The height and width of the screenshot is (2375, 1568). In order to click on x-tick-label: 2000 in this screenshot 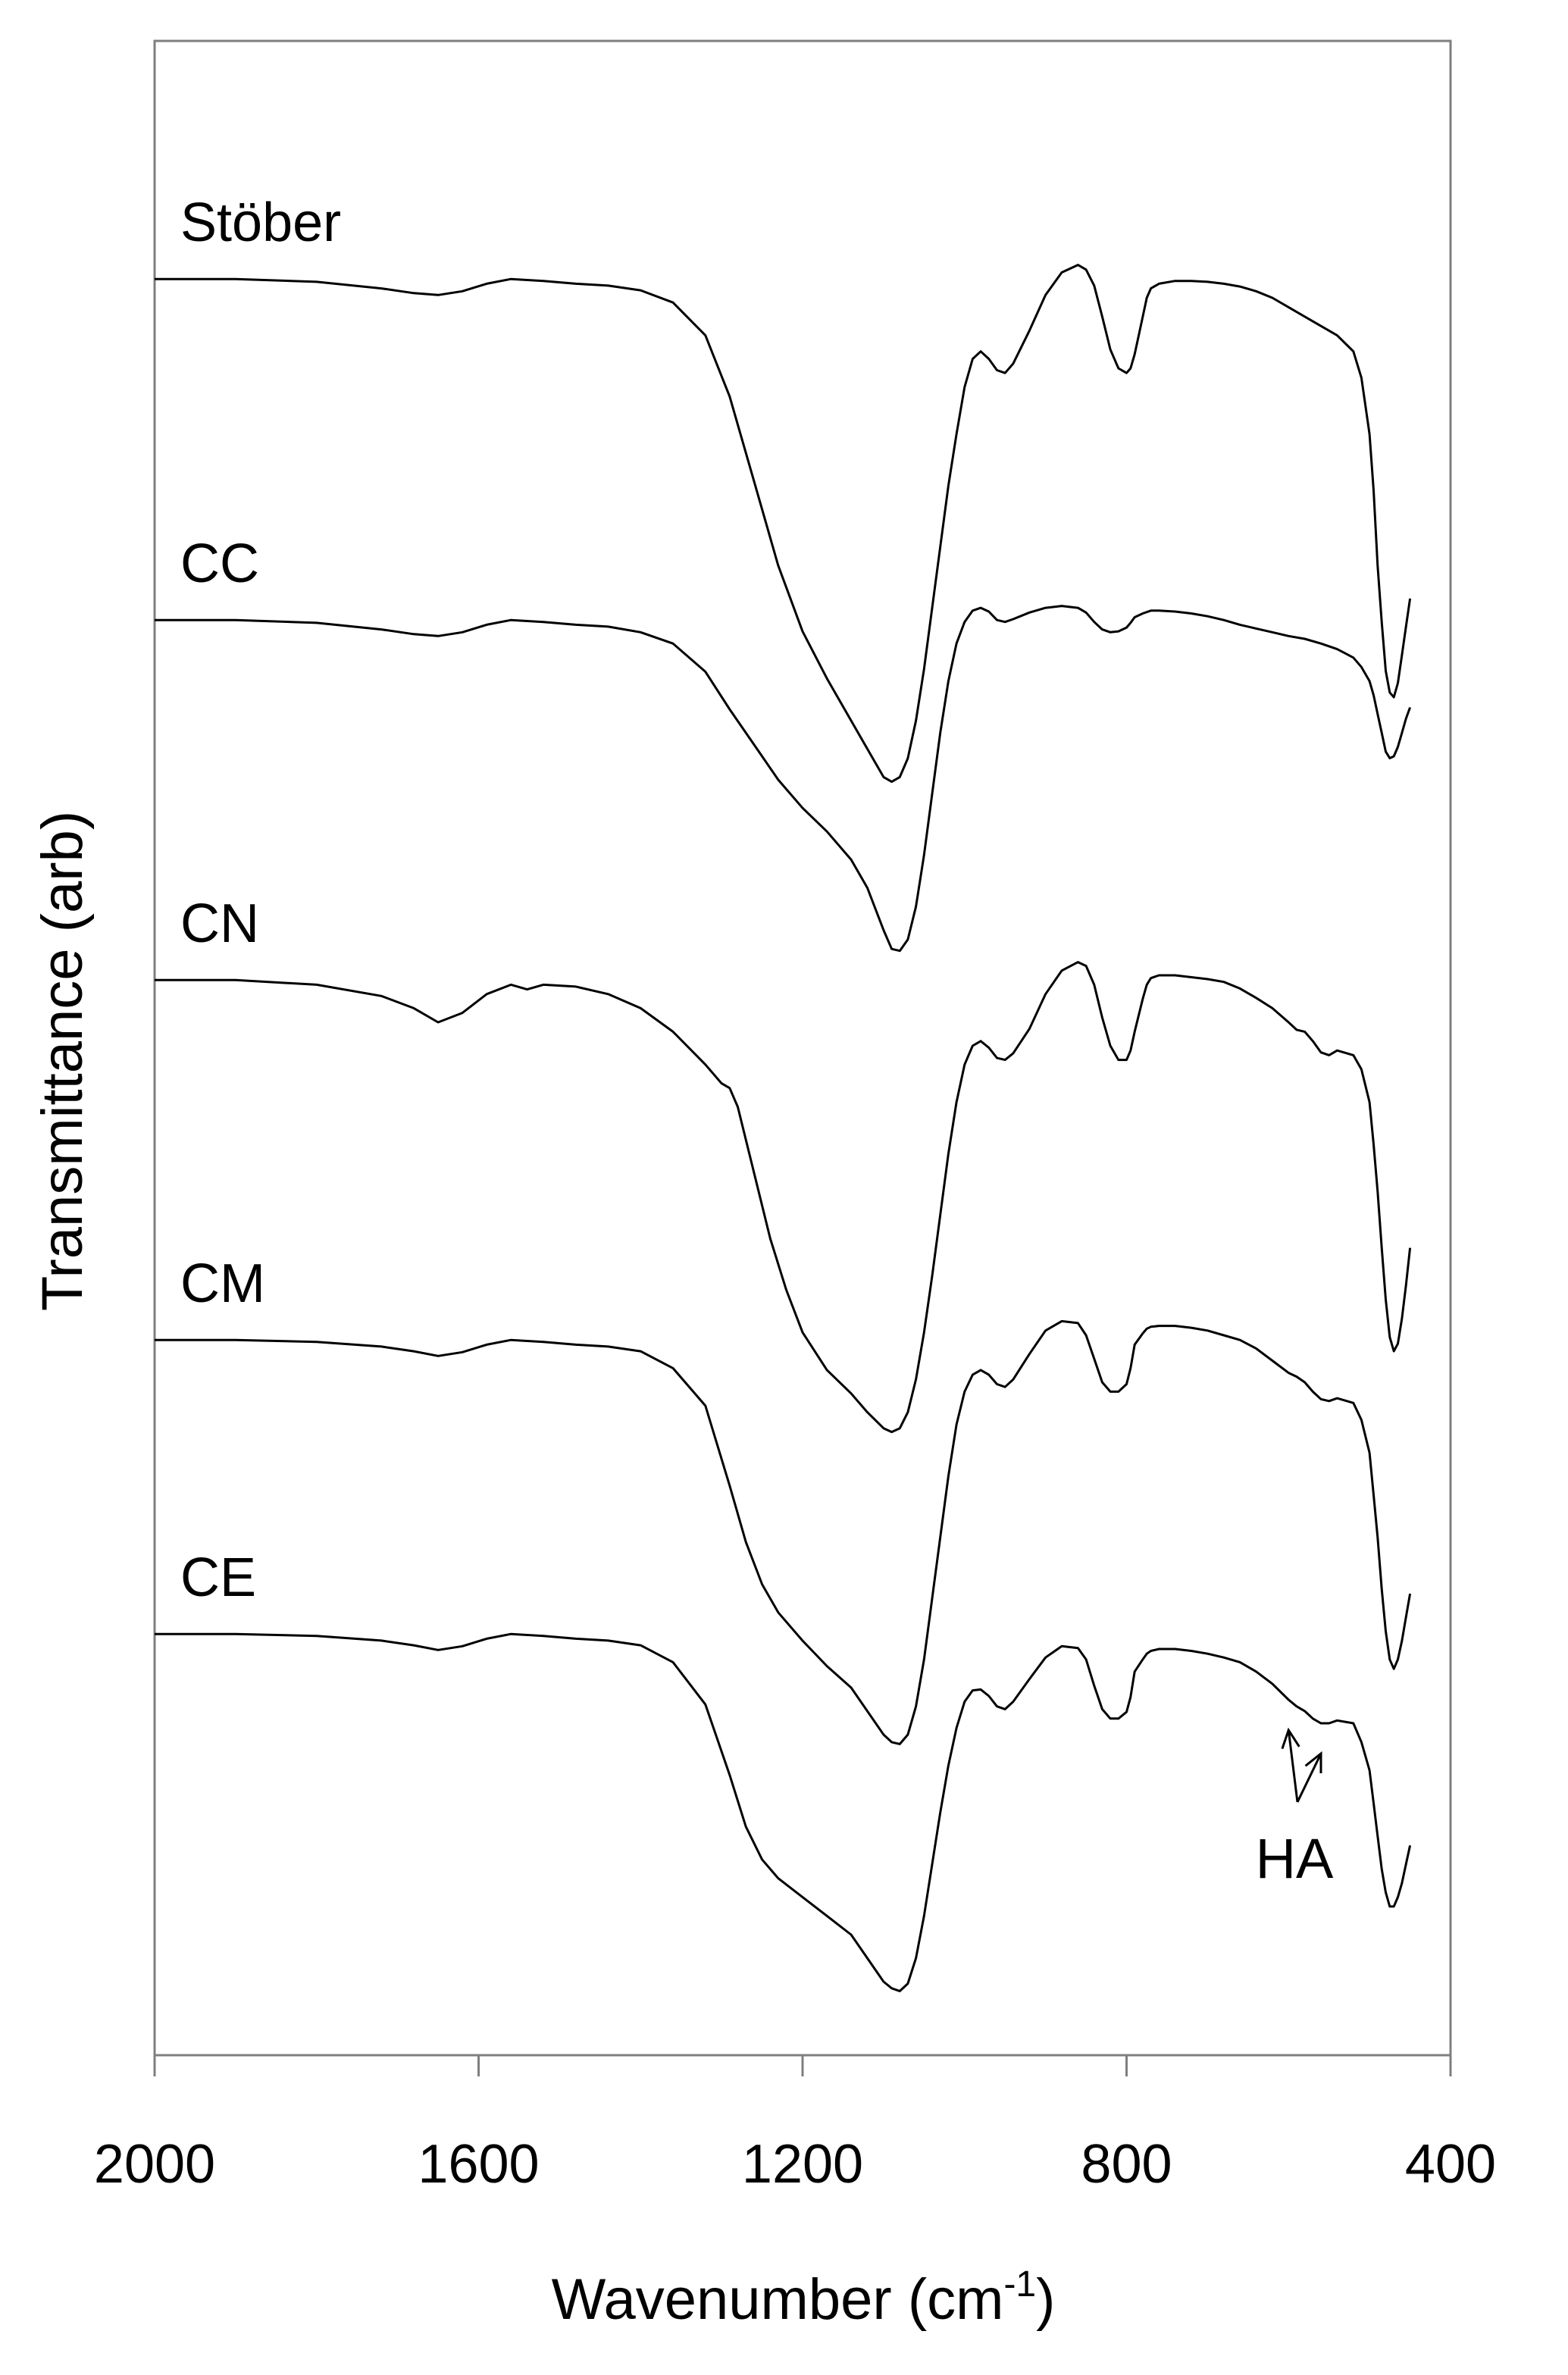, I will do `click(154, 2164)`.